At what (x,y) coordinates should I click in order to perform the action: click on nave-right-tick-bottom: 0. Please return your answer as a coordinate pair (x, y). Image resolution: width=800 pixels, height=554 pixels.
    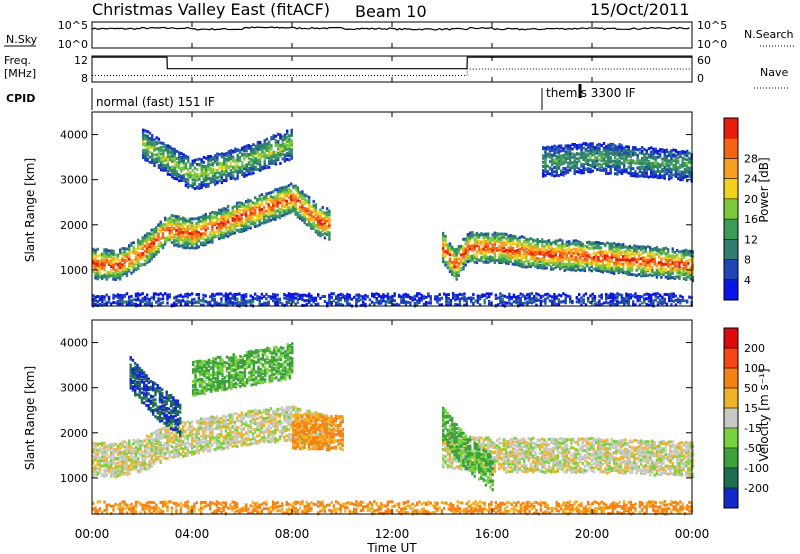
    Looking at the image, I should click on (700, 78).